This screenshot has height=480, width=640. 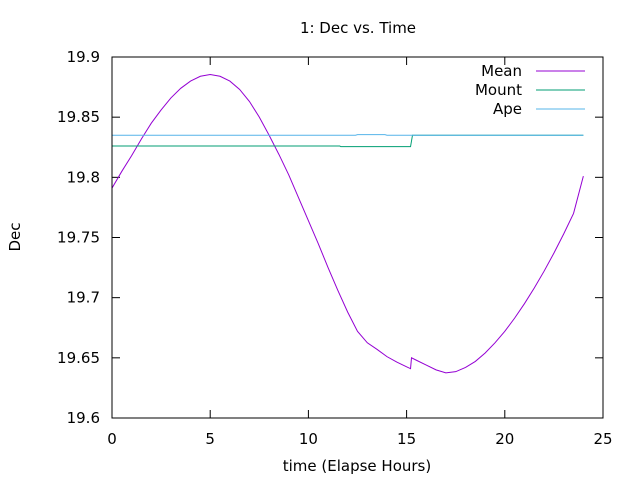 I want to click on x-tick-label: 0, so click(x=112, y=439).